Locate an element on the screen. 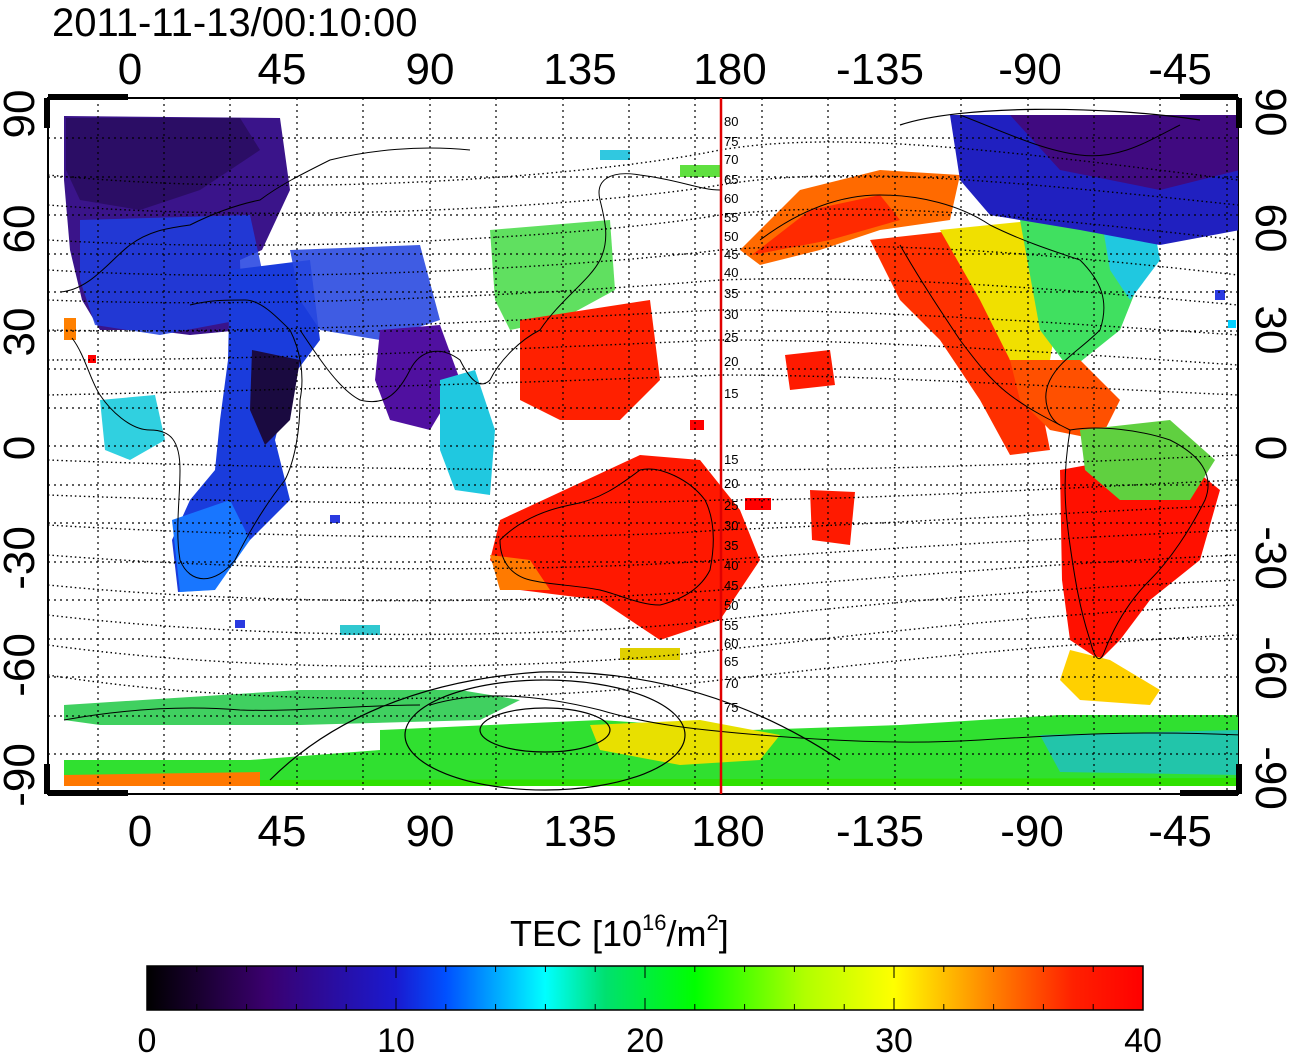 This screenshot has height=1057, width=1292. lon-label-bottom: 90 is located at coordinates (430, 831).